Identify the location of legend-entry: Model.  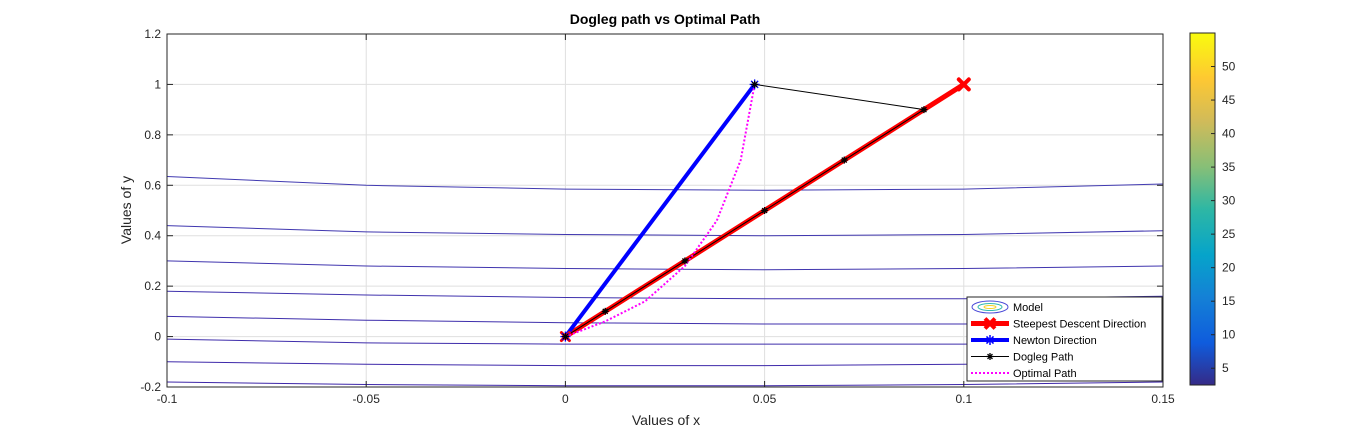
(1007, 307).